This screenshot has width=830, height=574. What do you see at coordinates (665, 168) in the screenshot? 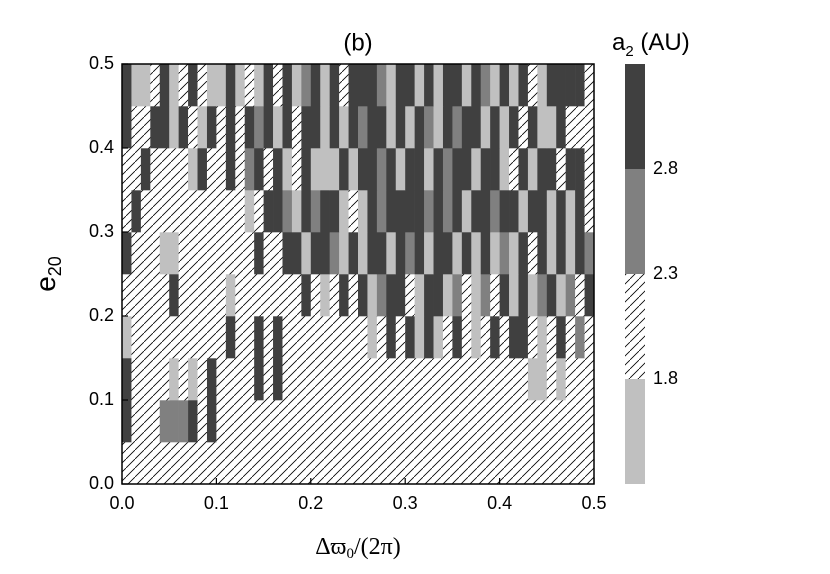
I see `colorbar-tick-label: 2.8` at bounding box center [665, 168].